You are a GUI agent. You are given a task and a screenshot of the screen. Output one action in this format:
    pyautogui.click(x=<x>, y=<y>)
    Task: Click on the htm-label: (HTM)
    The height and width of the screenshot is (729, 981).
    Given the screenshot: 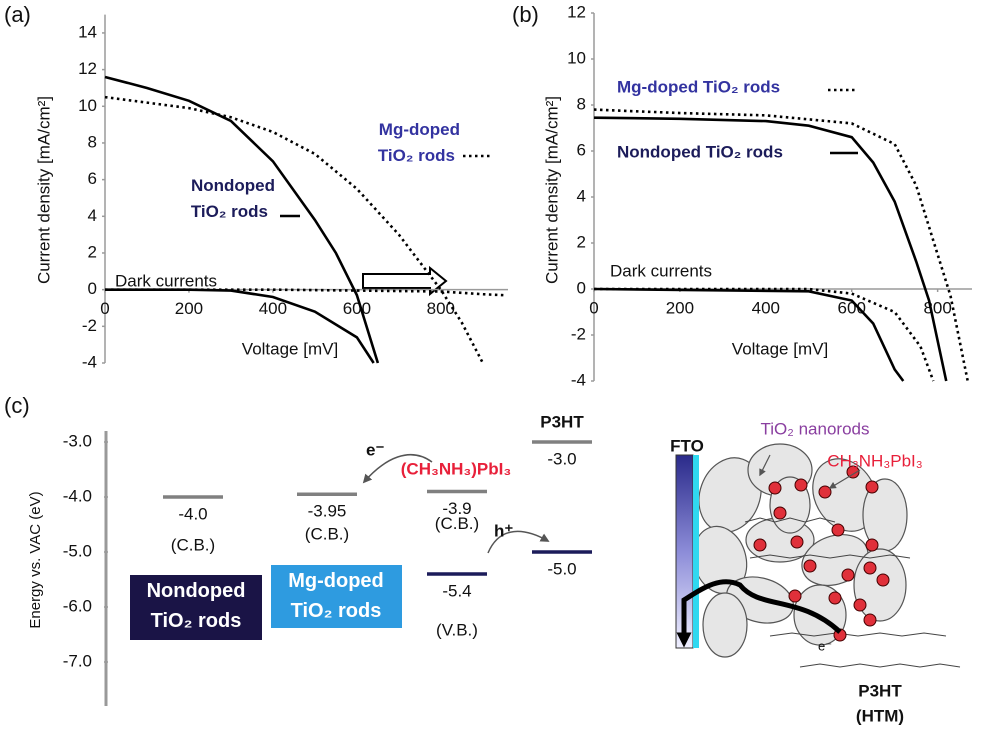 What is the action you would take?
    pyautogui.click(x=880, y=715)
    